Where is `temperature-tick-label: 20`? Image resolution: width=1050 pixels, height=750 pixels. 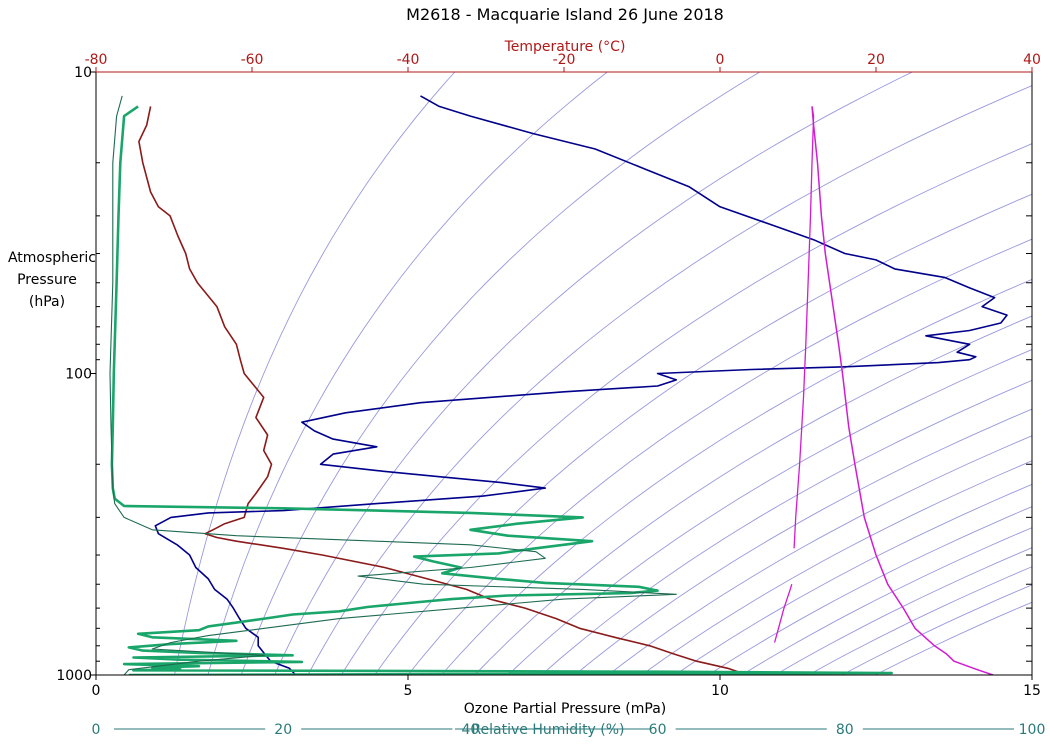
temperature-tick-label: 20 is located at coordinates (876, 60).